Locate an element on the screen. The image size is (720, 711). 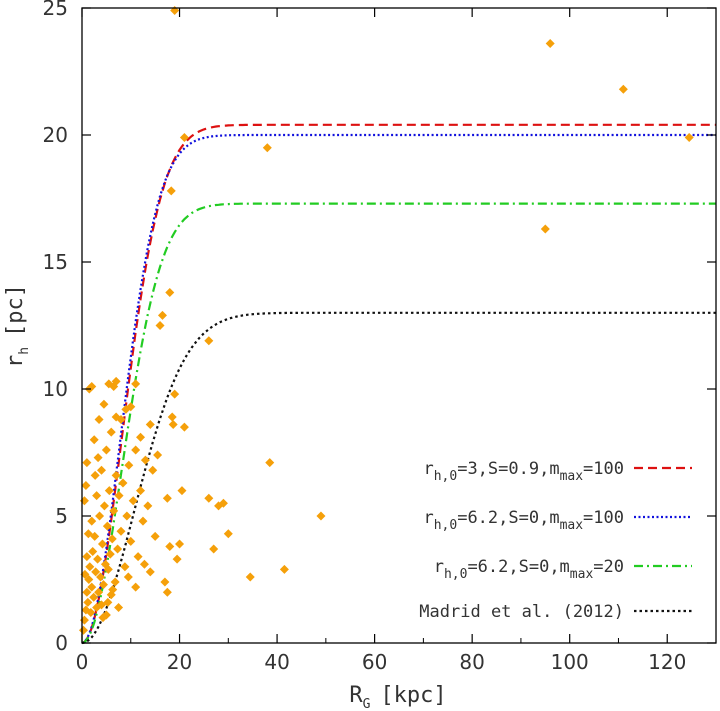
legend-label-3: rh,0=6.2,S=0,mmax=20 is located at coordinates (529, 569).